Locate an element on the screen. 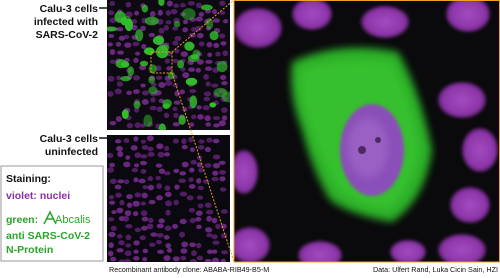  infected-cells is located at coordinates (168, 65).